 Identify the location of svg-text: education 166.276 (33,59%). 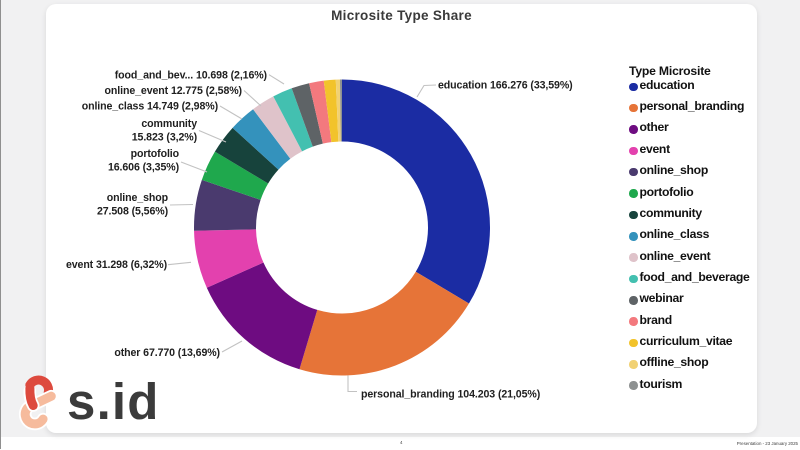
(505, 85).